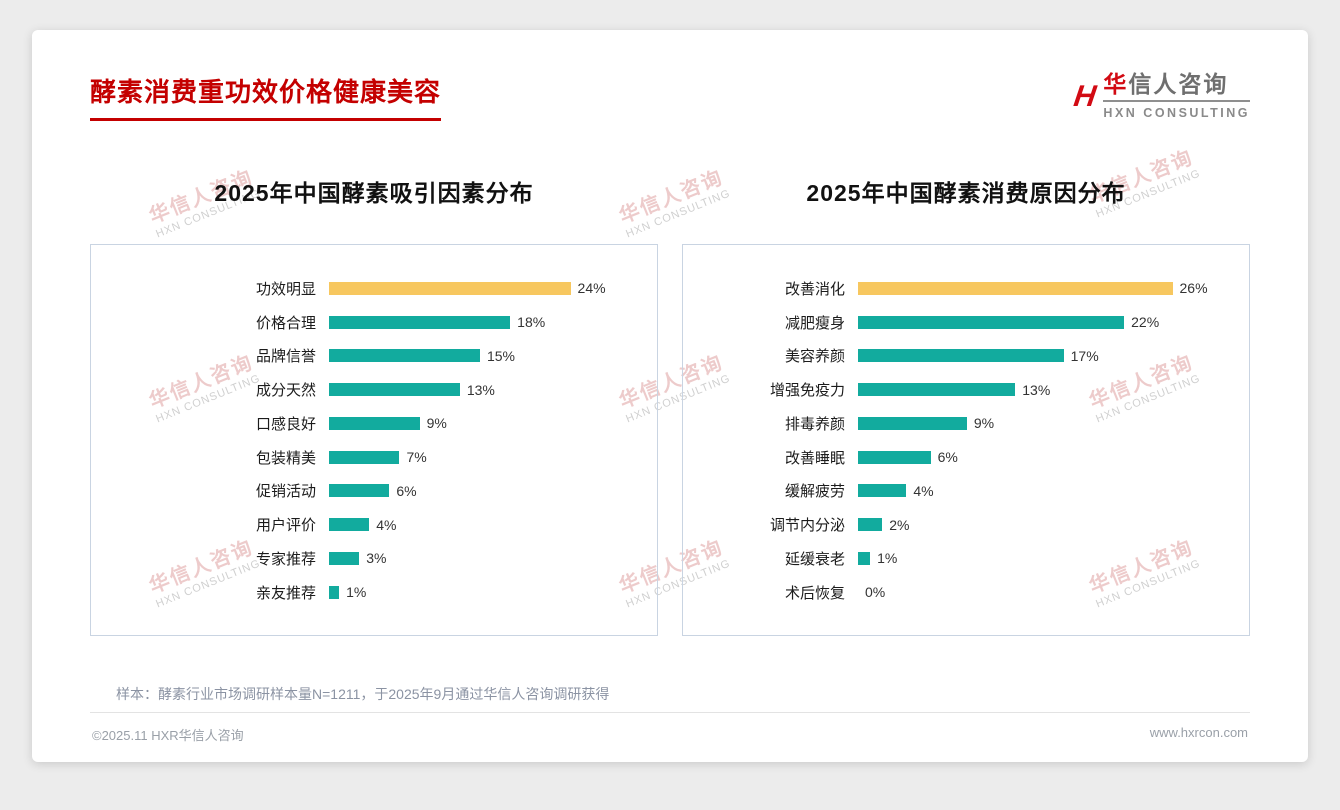  I want to click on logo-divider, so click(1176, 101).